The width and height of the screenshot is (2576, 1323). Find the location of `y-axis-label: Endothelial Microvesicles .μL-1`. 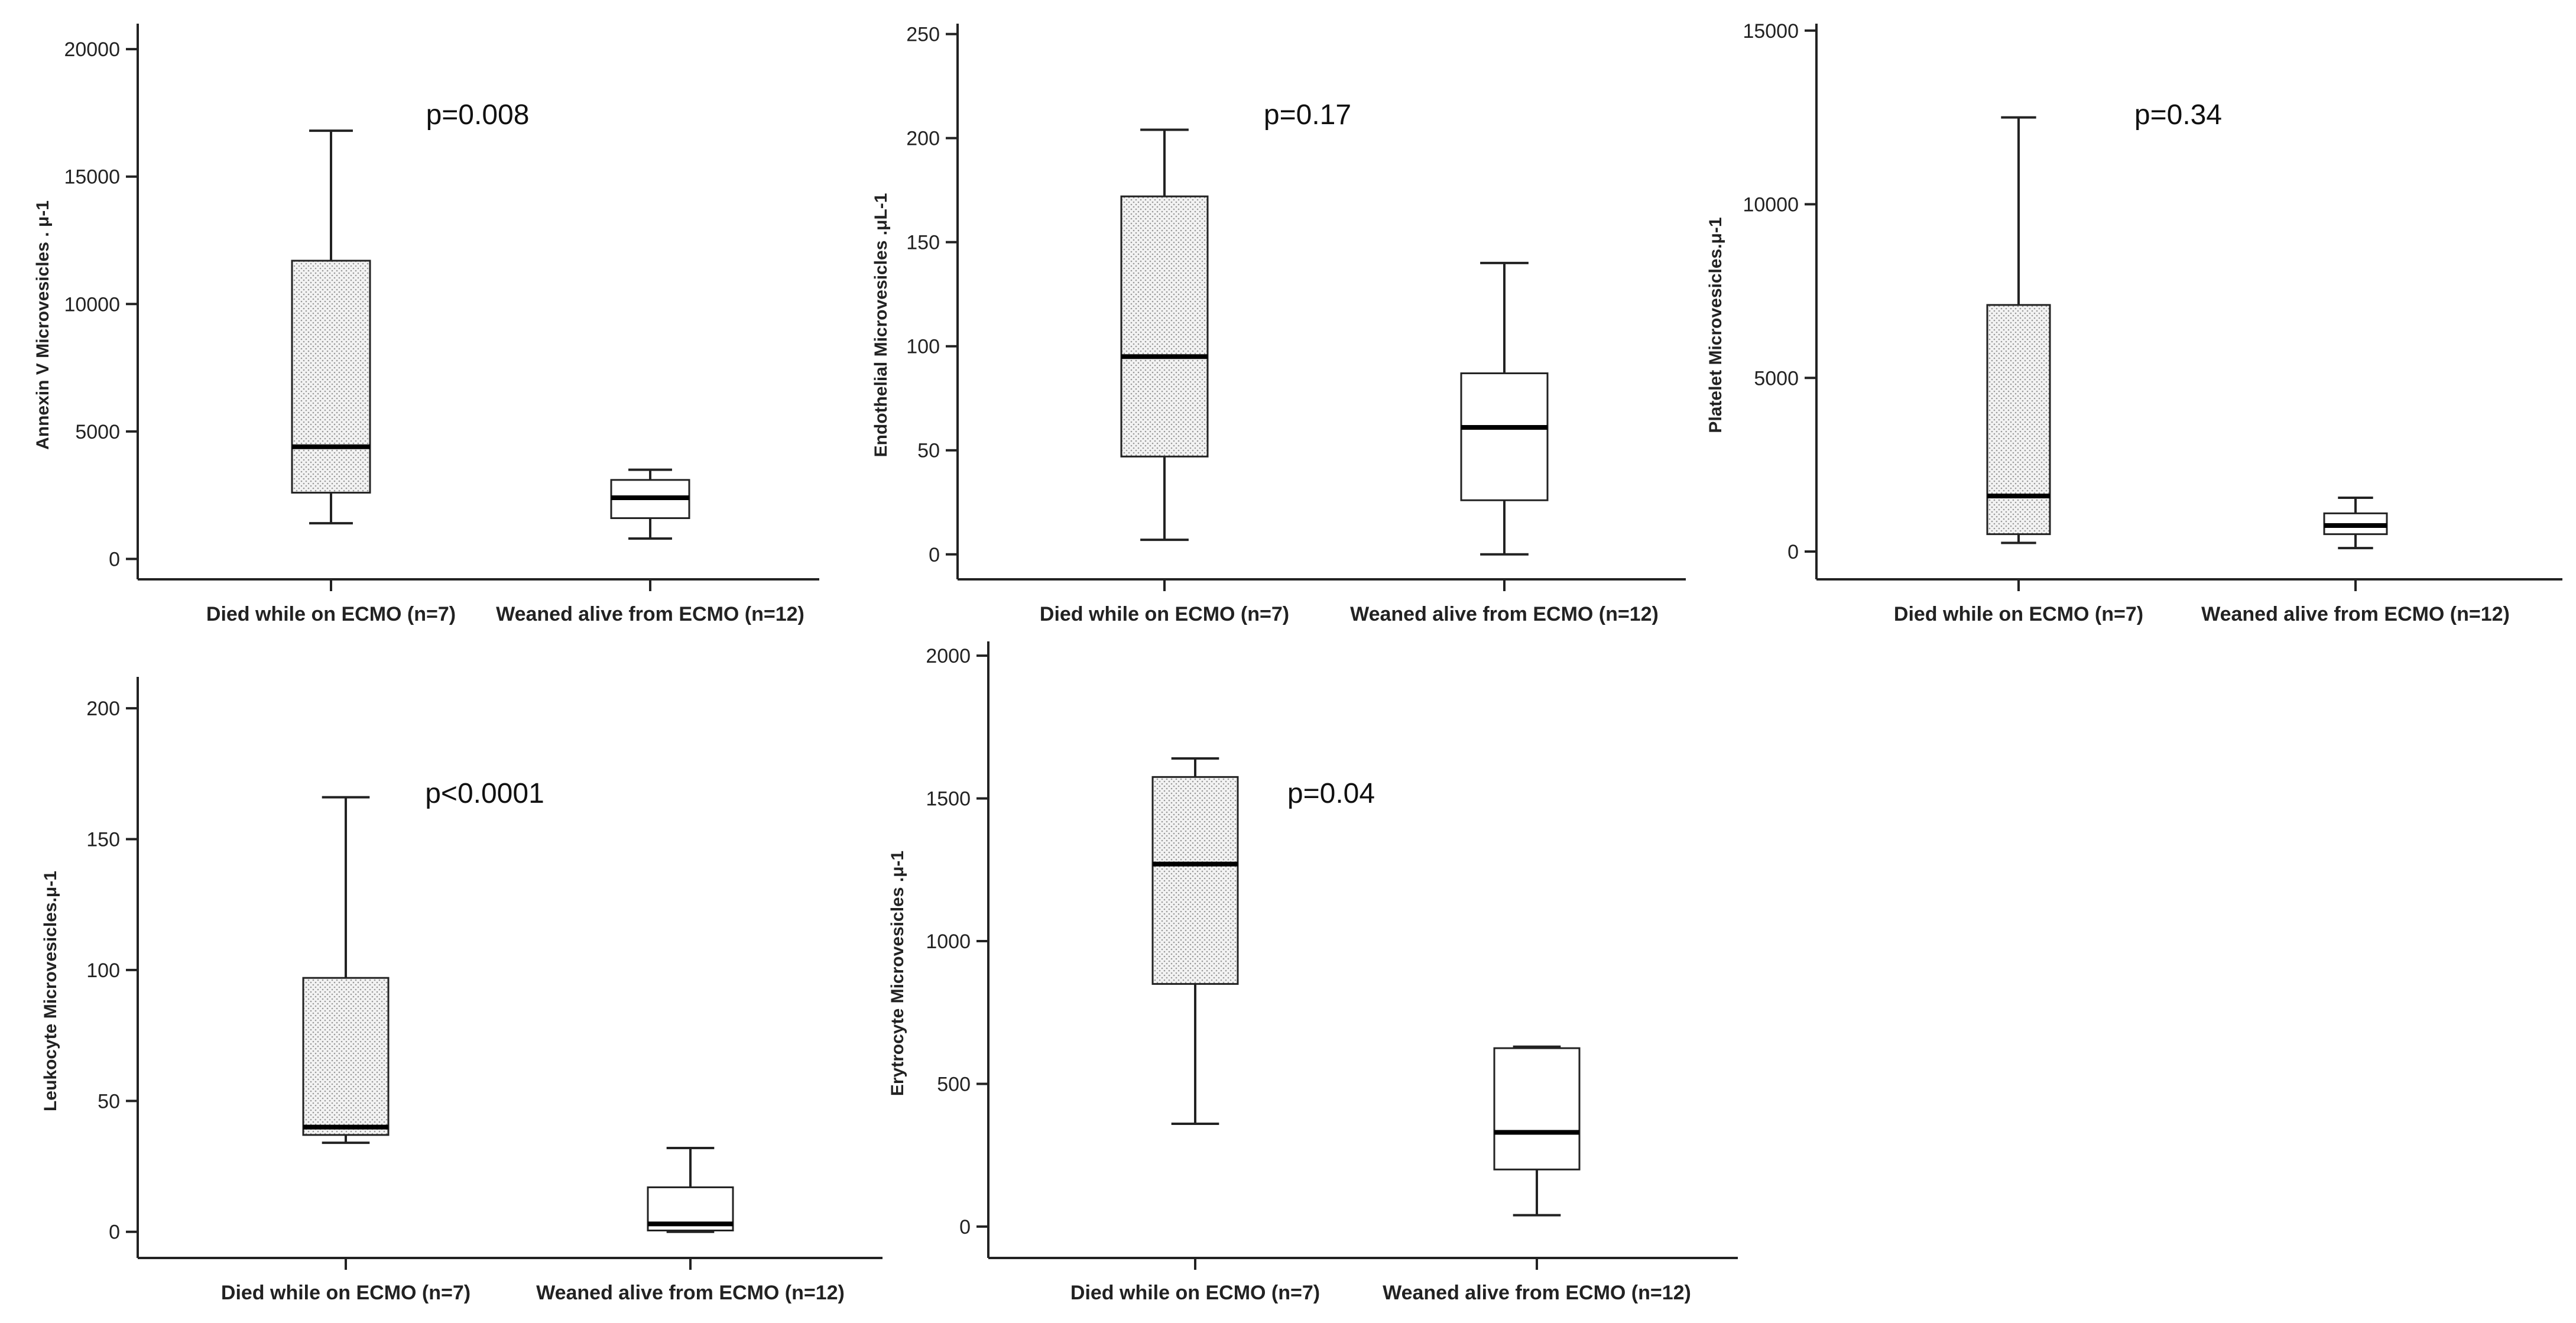

y-axis-label: Endothelial Microvesicles .μL-1 is located at coordinates (881, 325).